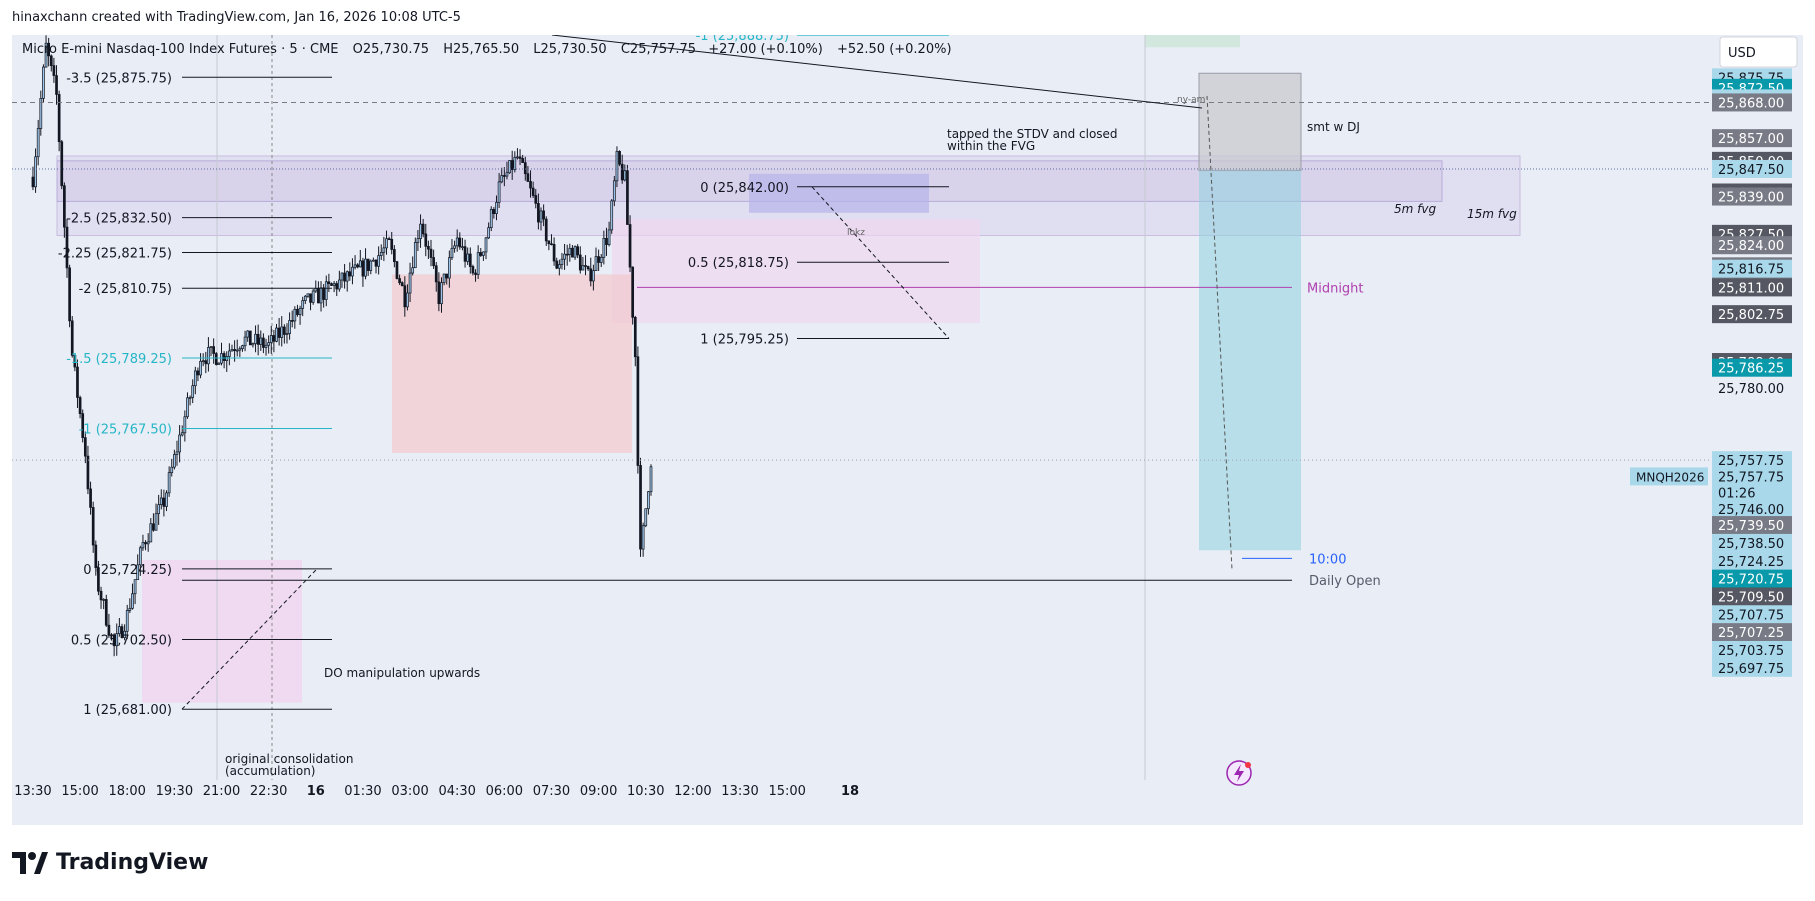 The height and width of the screenshot is (901, 1815). I want to click on dashed-diagonal-mid, so click(880, 262).